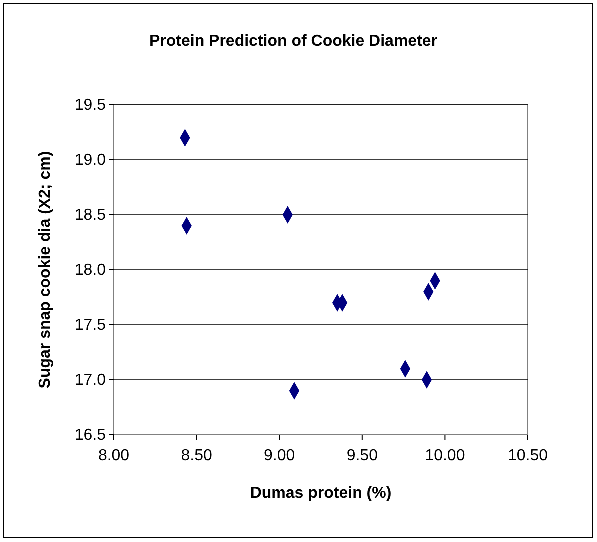  Describe the element at coordinates (280, 456) in the screenshot. I see `x-tick-label: 9.00` at that location.